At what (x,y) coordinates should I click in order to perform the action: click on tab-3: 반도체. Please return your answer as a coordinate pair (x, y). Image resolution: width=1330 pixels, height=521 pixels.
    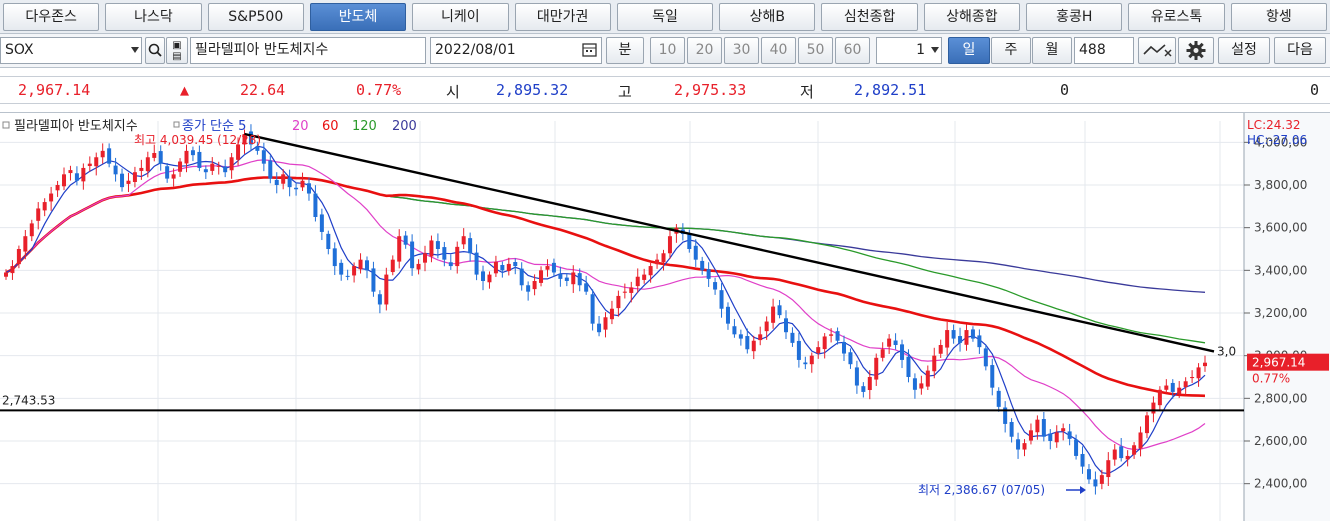
    Looking at the image, I should click on (358, 17).